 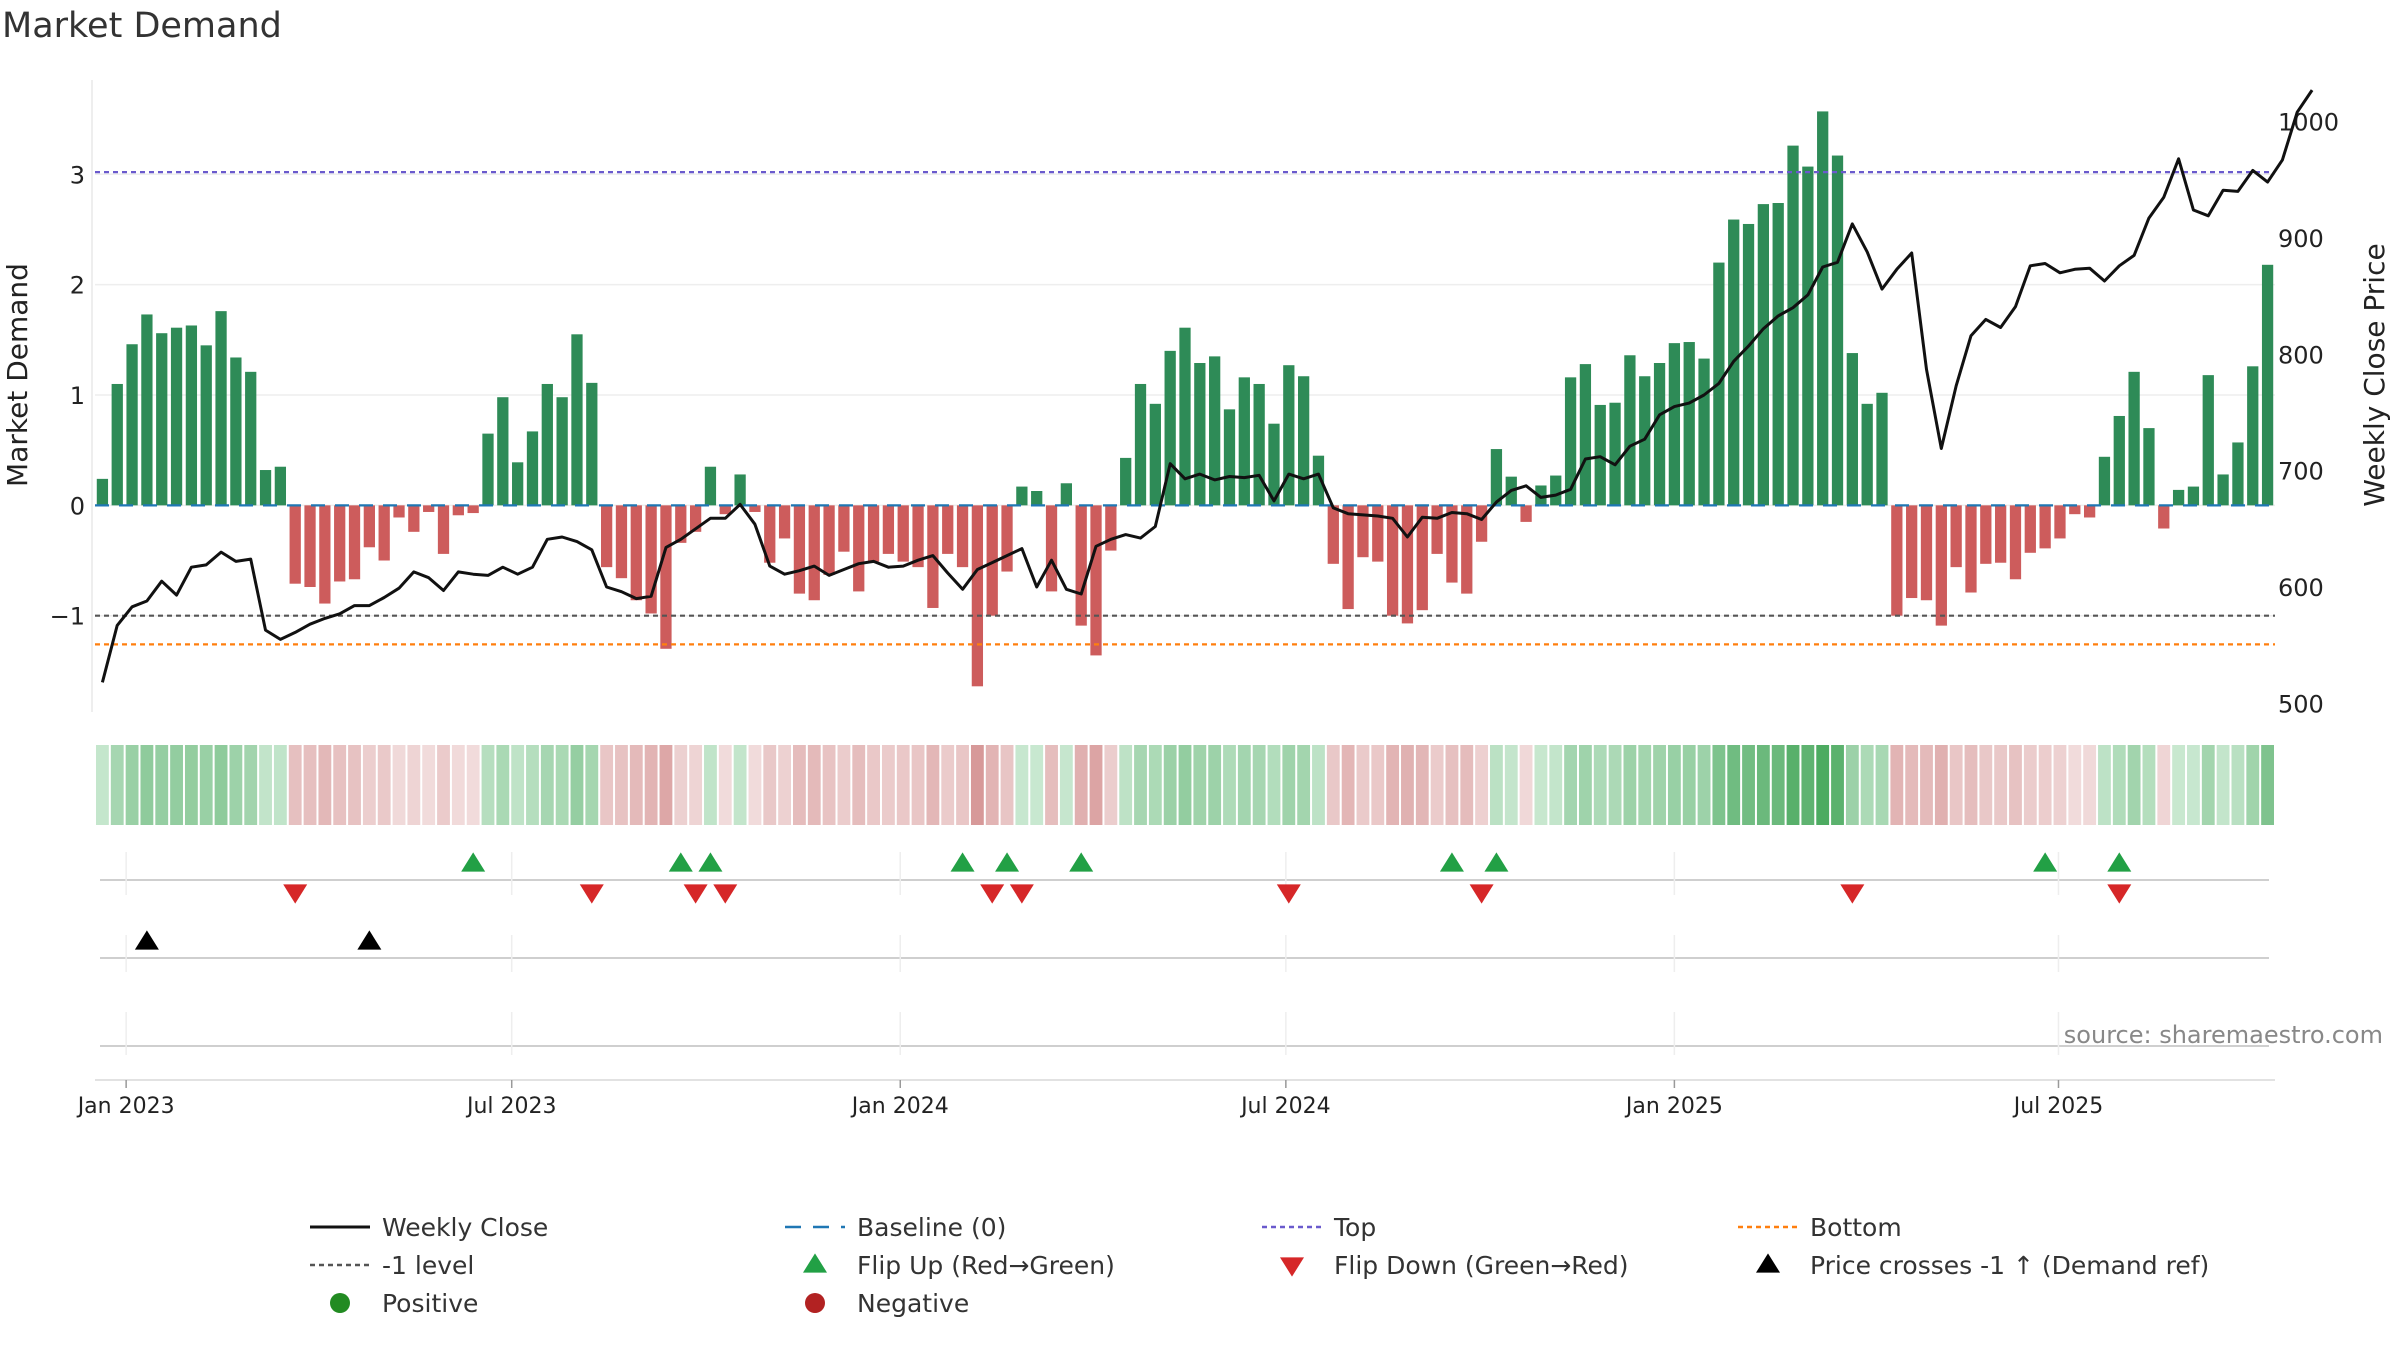 I want to click on chart-title: Market Demand, so click(x=142, y=26).